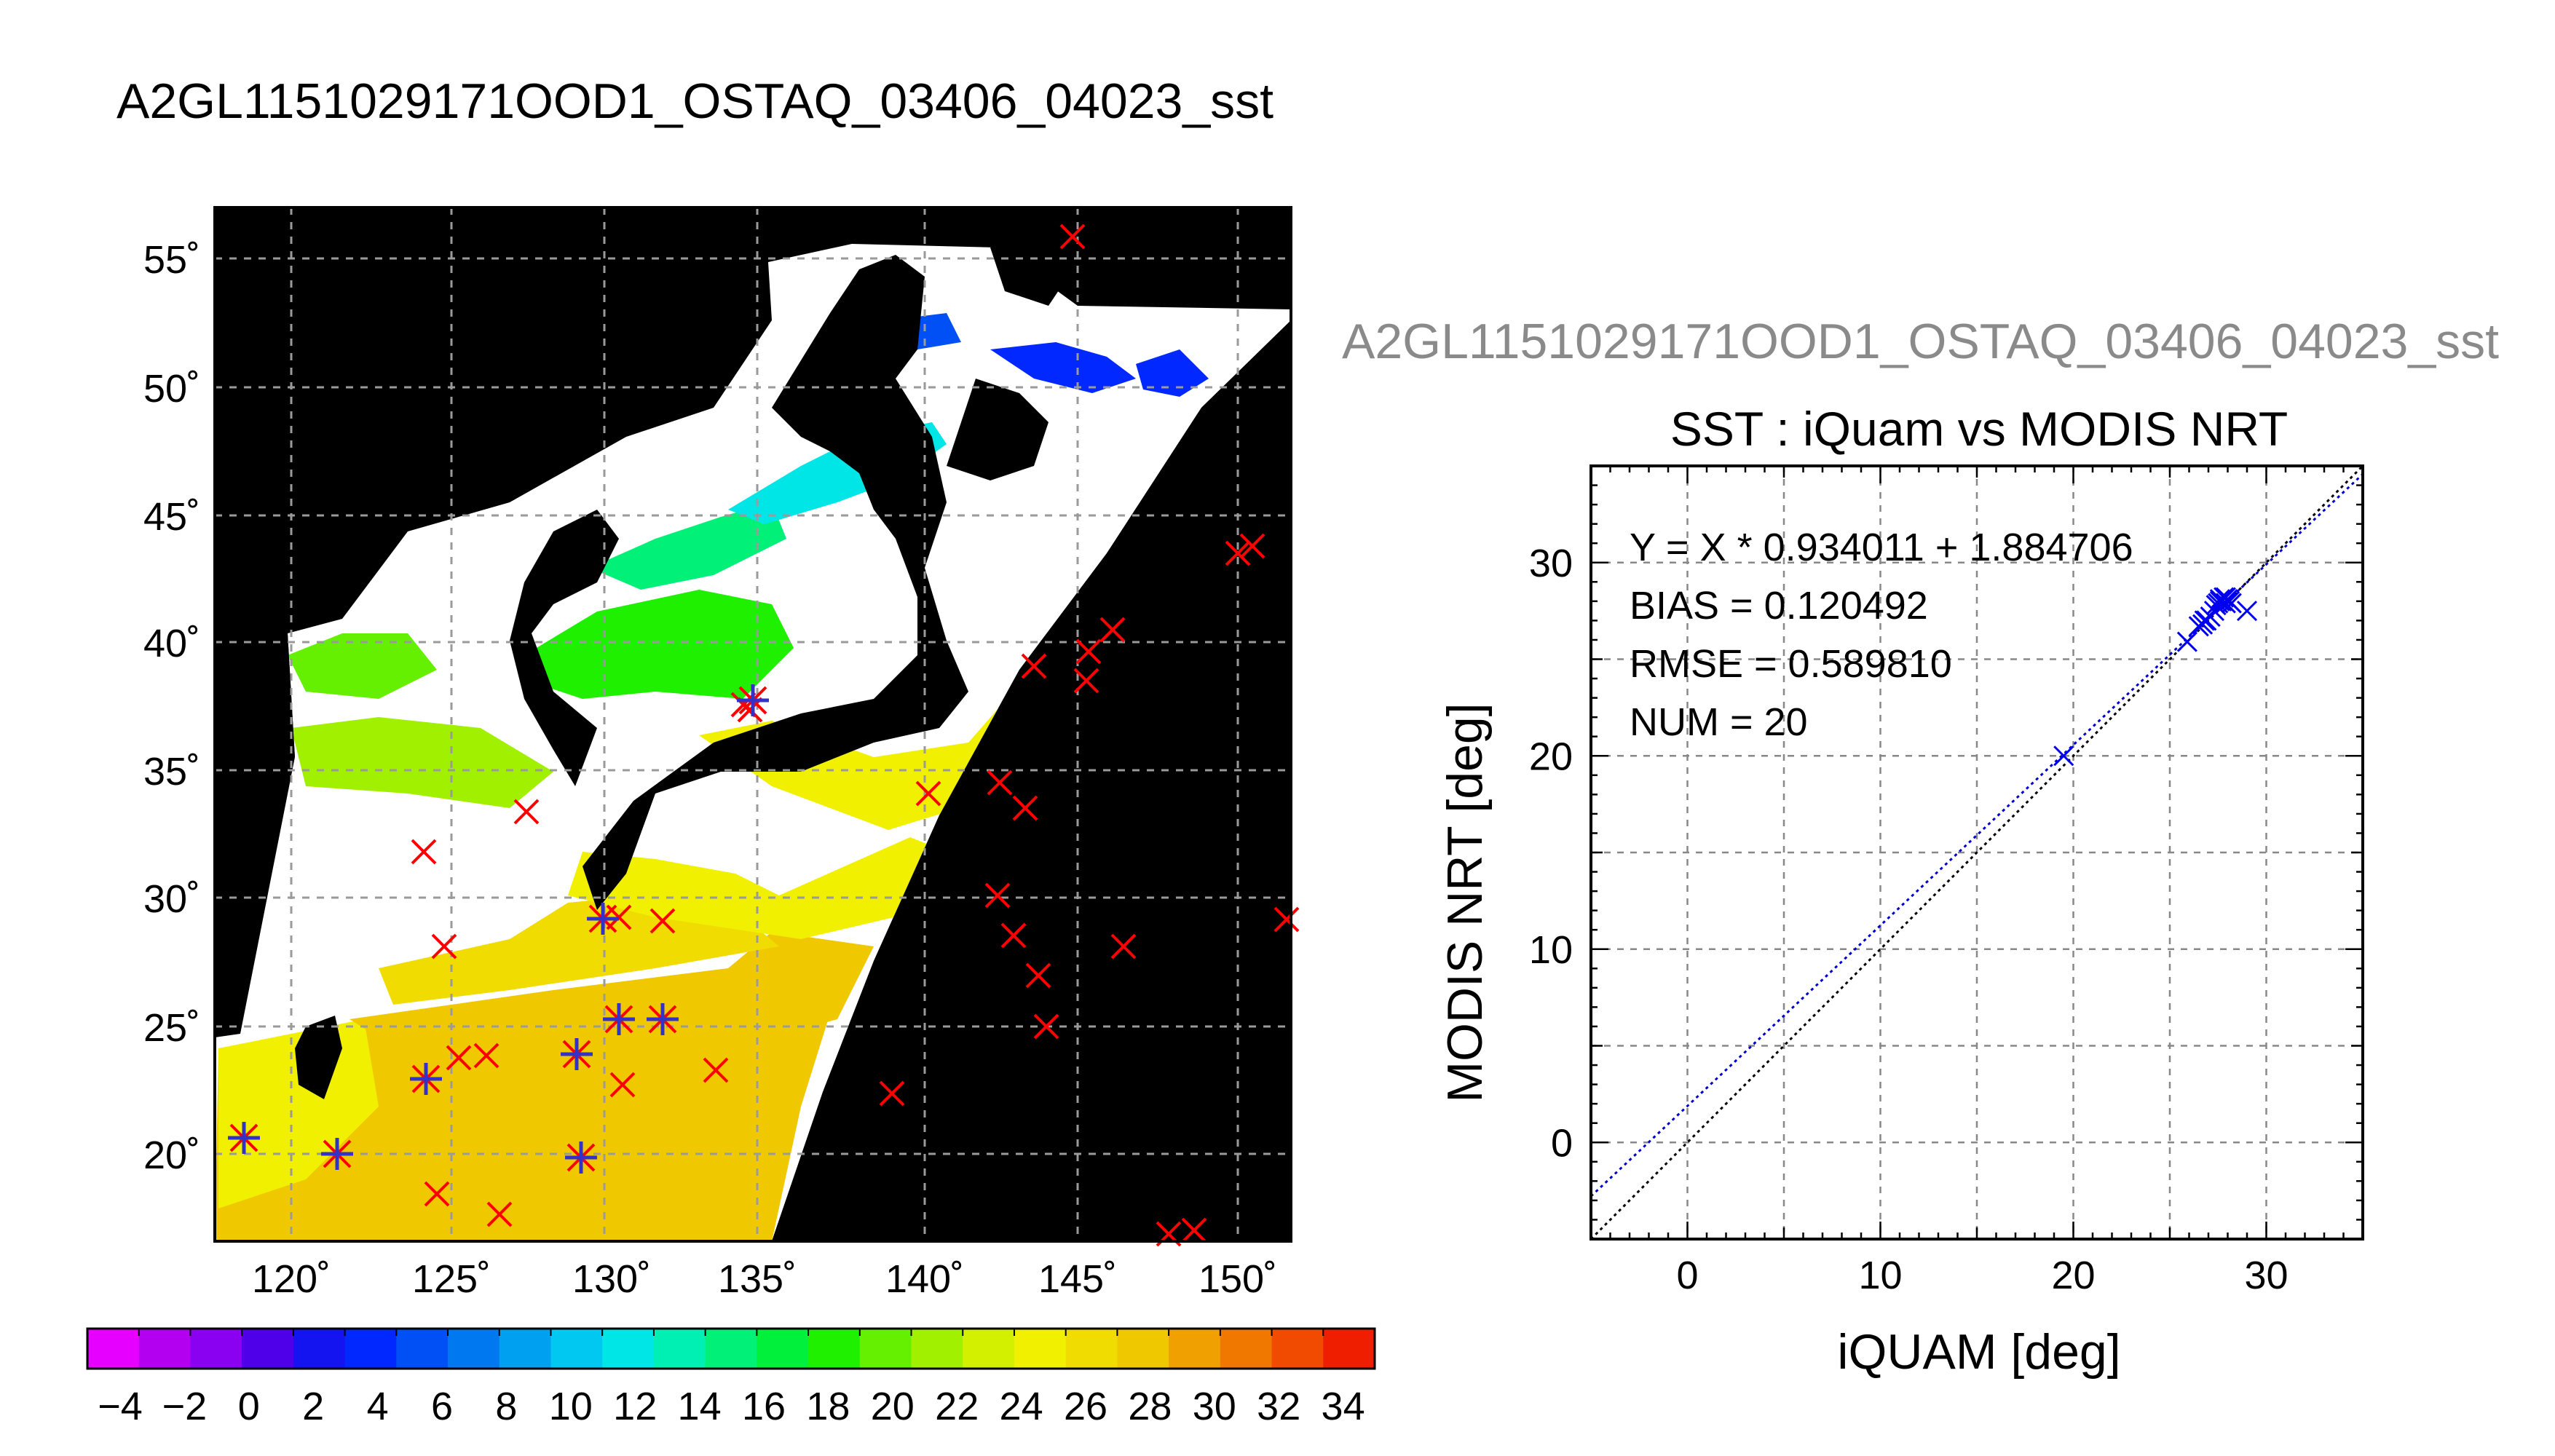 This screenshot has width=2555, height=1456. I want to click on scatter-ghost-title: A2GL1151029171OOD1_OSTAQ_03406_04023_sst, so click(1921, 341).